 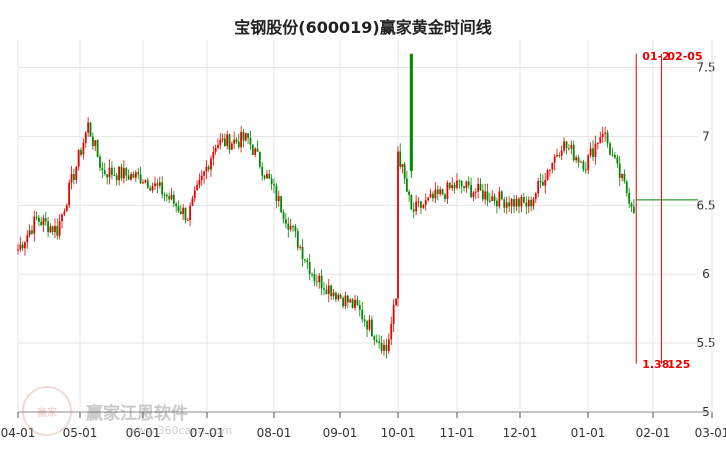 What do you see at coordinates (588, 433) in the screenshot?
I see `x-tick-label: 01-01` at bounding box center [588, 433].